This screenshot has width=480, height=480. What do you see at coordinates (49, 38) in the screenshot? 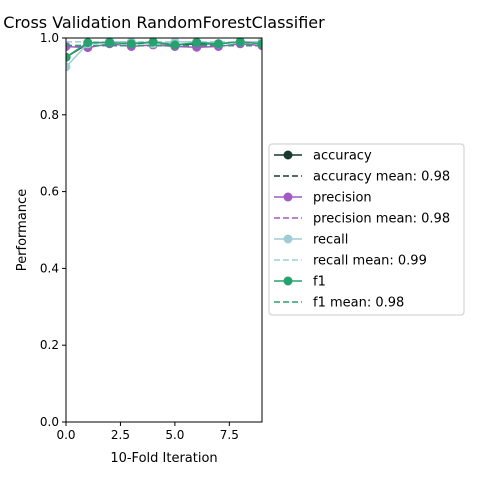
I see `y-tick-label-5: 1.0` at bounding box center [49, 38].